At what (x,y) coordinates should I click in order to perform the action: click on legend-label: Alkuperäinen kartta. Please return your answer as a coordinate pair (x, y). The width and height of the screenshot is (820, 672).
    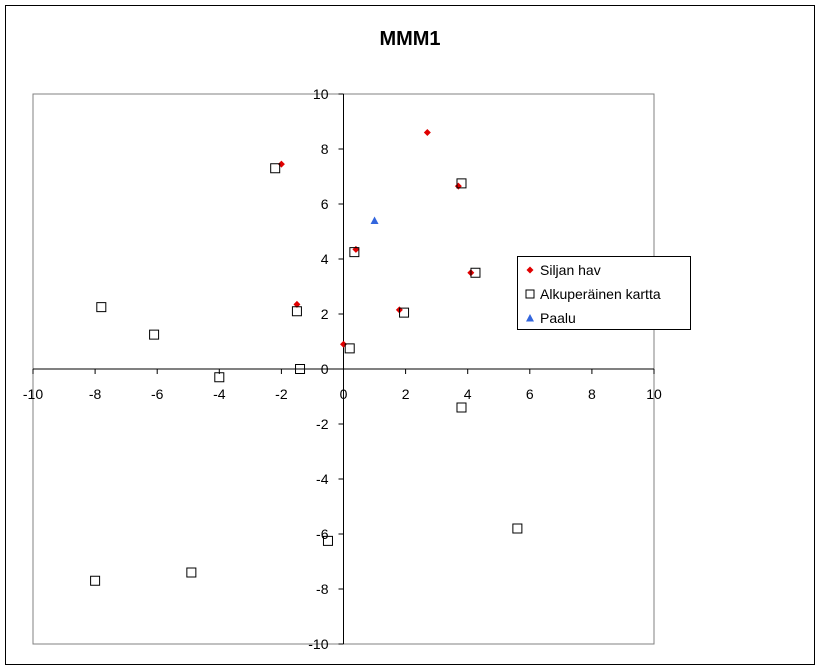
    Looking at the image, I should click on (600, 294).